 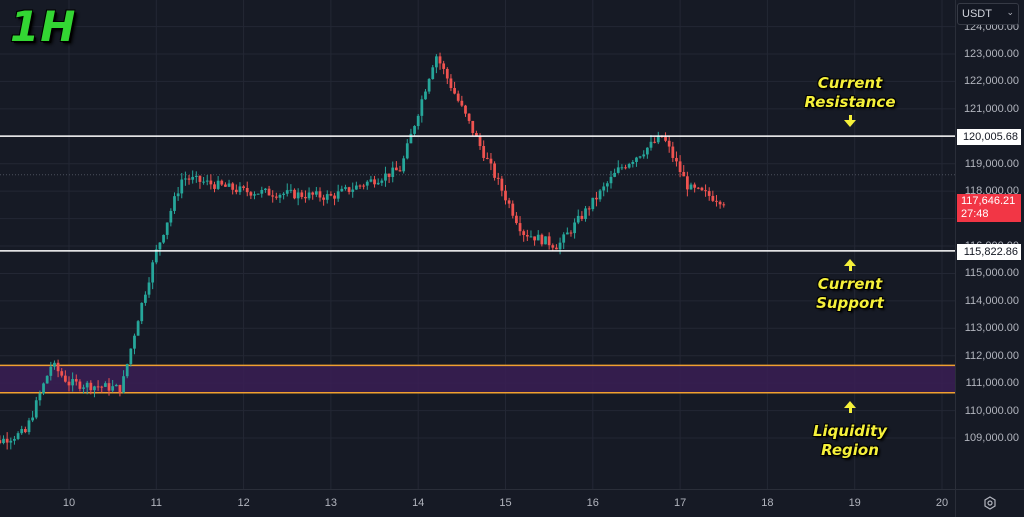 I want to click on last-price-value: 117,646.21, so click(x=988, y=201).